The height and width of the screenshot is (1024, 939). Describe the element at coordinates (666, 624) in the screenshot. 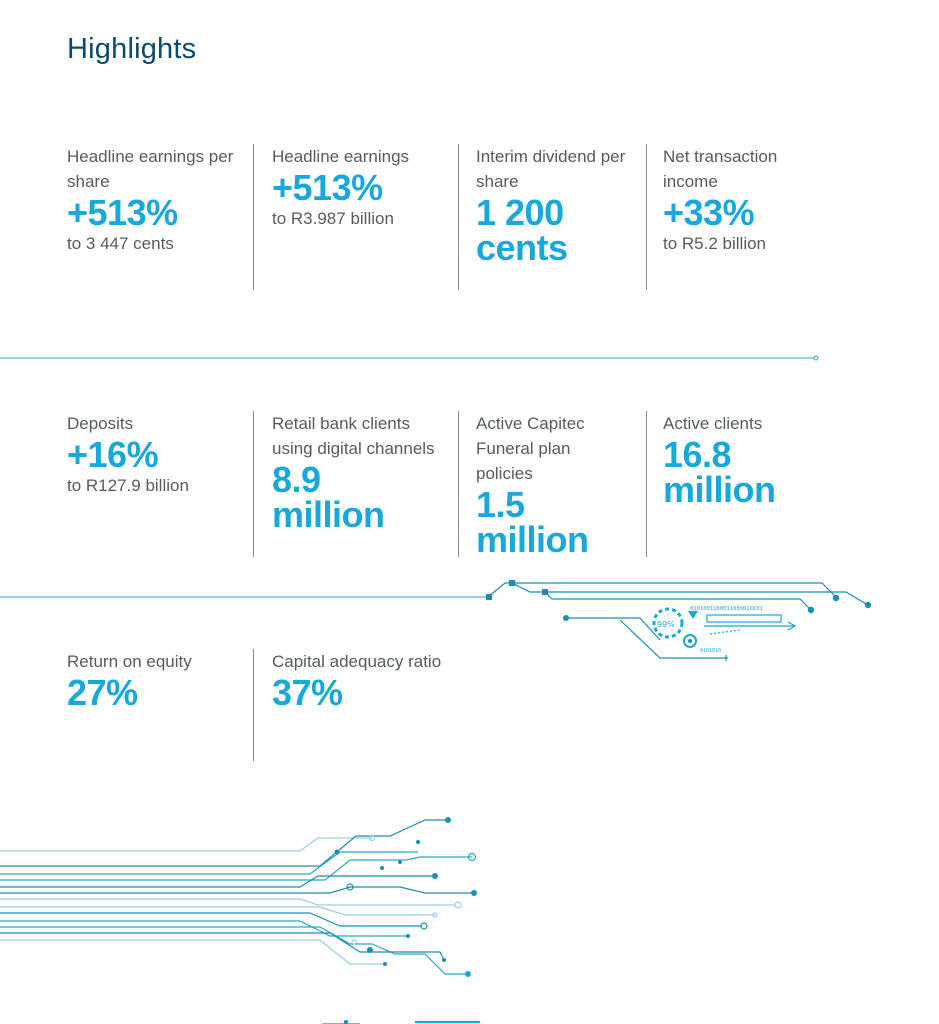

I see `percent-readout: 99%` at that location.